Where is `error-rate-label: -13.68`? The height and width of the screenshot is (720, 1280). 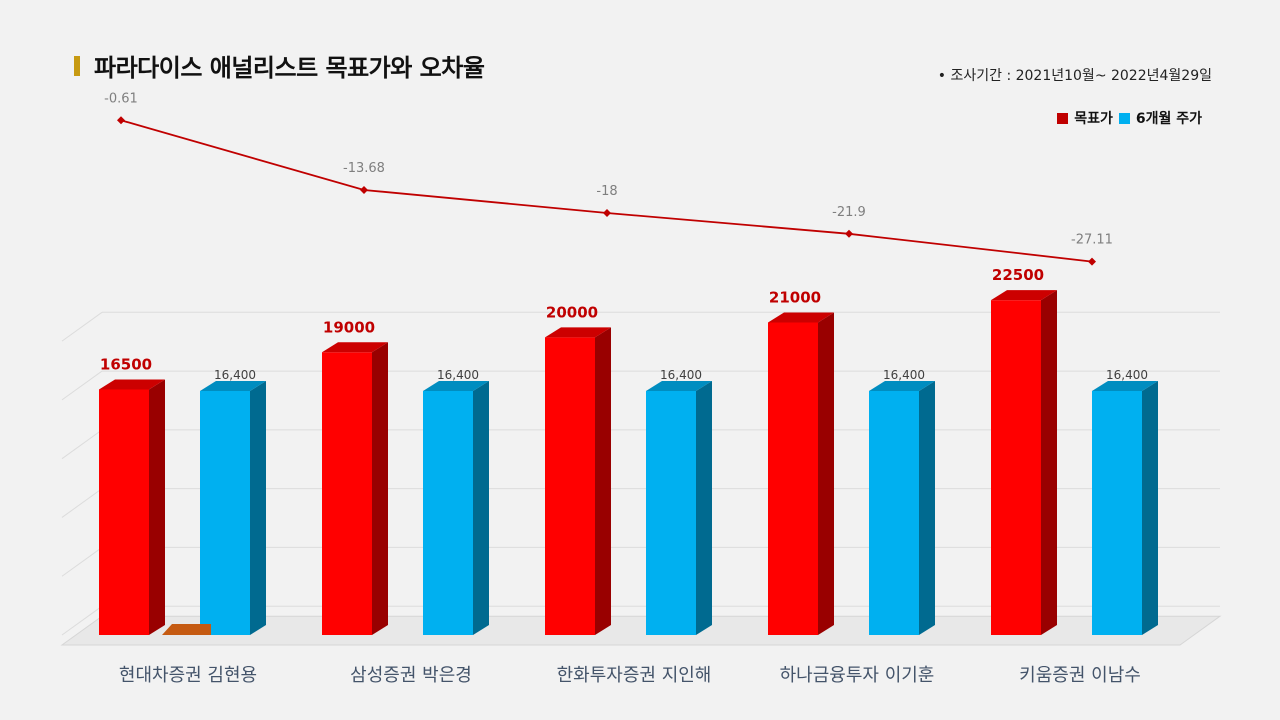 error-rate-label: -13.68 is located at coordinates (364, 168).